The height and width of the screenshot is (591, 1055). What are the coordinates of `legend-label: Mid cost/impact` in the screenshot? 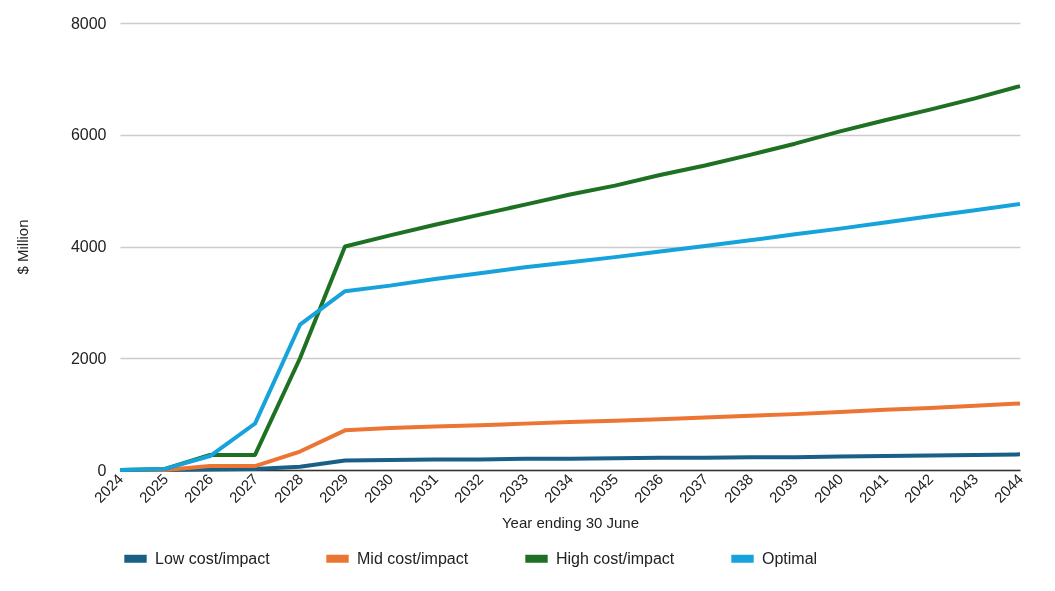 It's located at (413, 558).